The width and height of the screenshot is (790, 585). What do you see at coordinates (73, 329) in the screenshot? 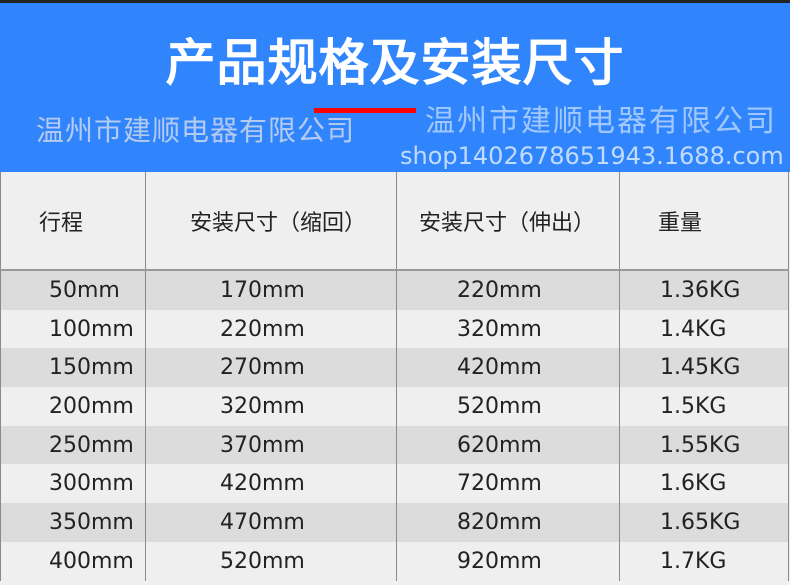
I see `cell-stroke: 100mm` at bounding box center [73, 329].